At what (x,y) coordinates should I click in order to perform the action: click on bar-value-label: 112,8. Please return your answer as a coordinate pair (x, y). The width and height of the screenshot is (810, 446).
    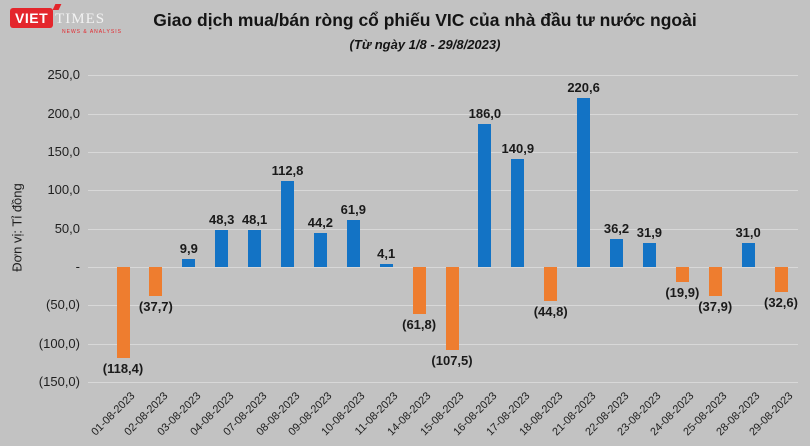
    Looking at the image, I should click on (287, 170).